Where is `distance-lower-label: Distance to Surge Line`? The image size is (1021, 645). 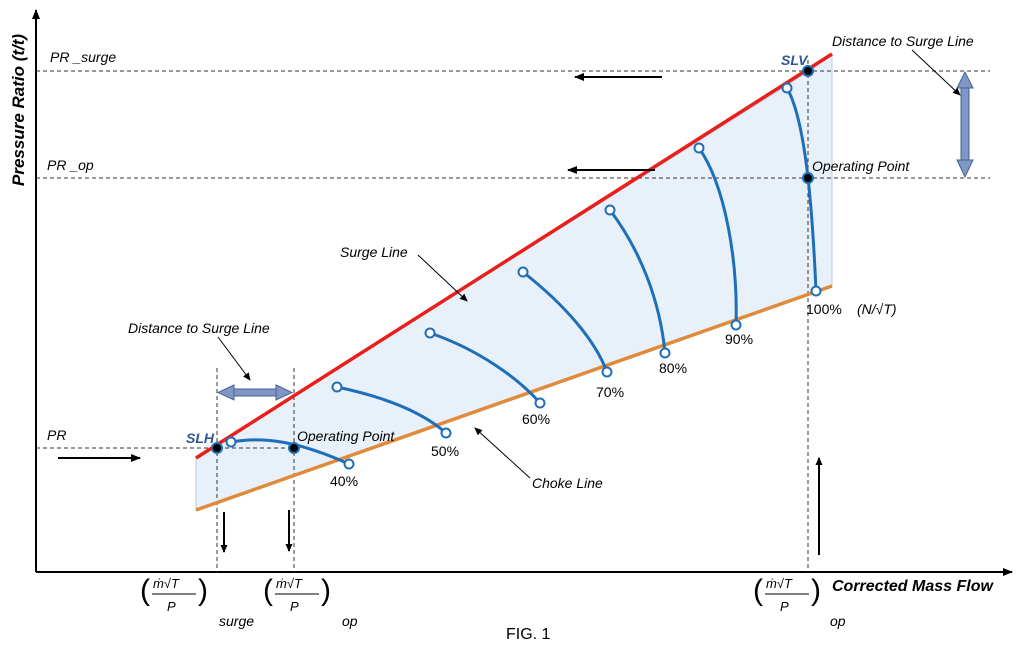
distance-lower-label: Distance to Surge Line is located at coordinates (199, 328).